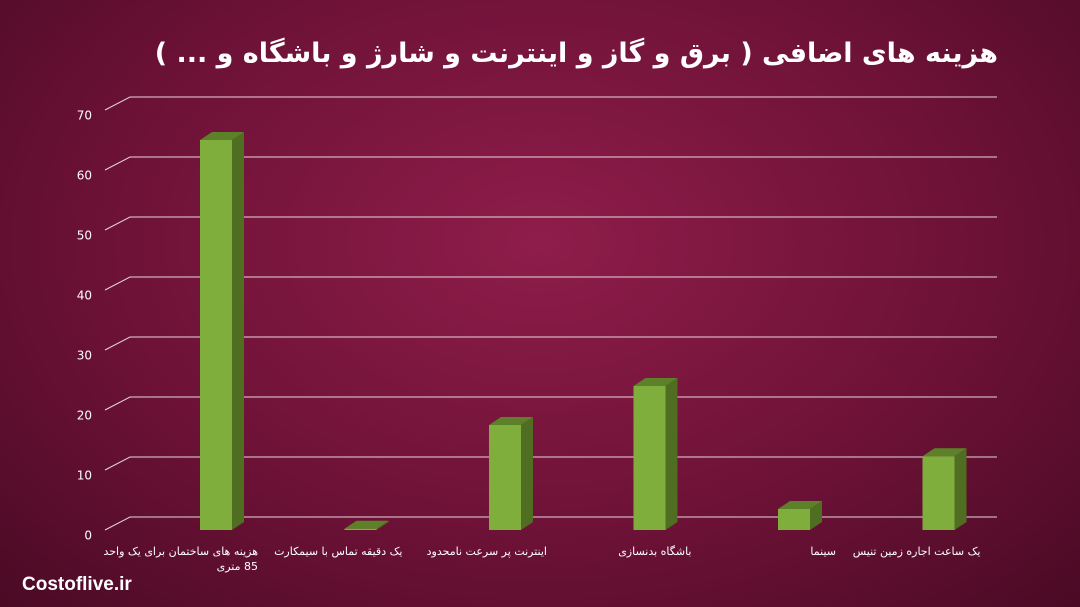 This screenshot has width=1080, height=607. Describe the element at coordinates (823, 551) in the screenshot. I see `x-tick-label: سینما` at that location.